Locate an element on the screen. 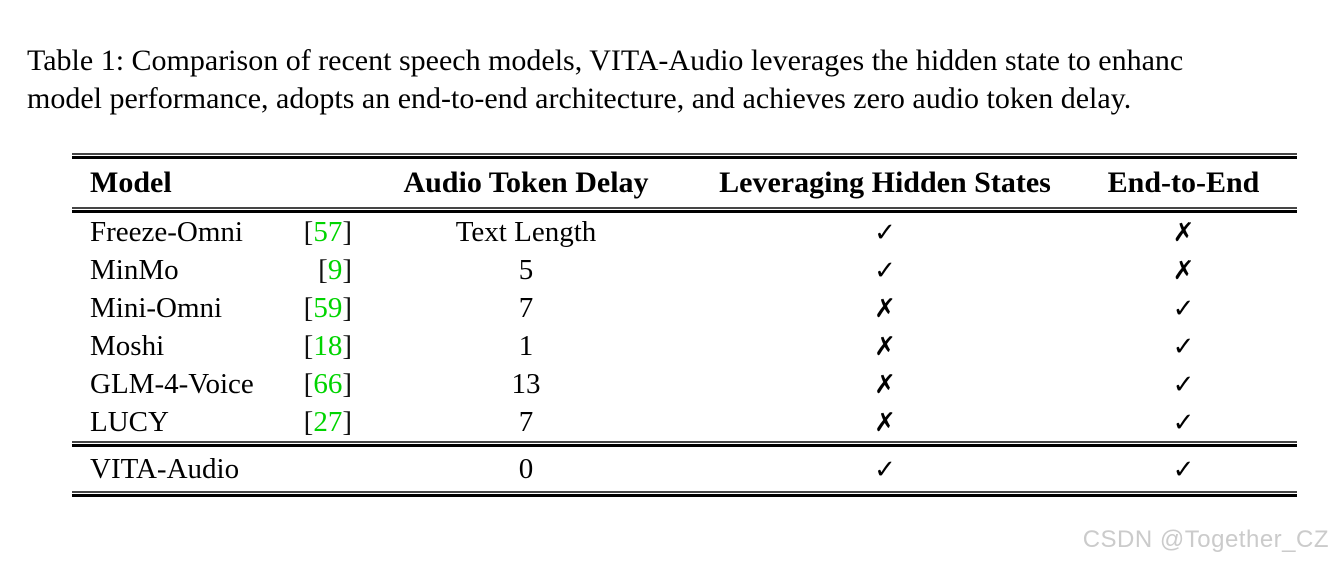  citation: [66] is located at coordinates (327, 383).